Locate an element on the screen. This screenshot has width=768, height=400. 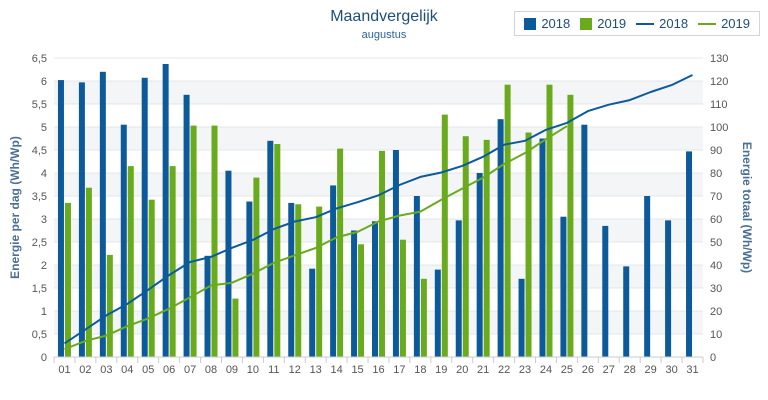
x-tick-label: 28 is located at coordinates (630, 370).